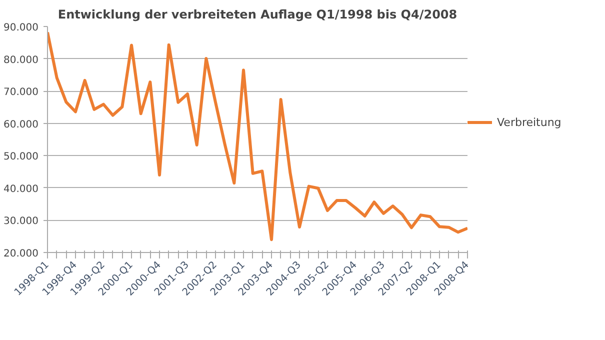 The height and width of the screenshot is (340, 605). I want to click on y-tick-label: 20.000, so click(21, 254).